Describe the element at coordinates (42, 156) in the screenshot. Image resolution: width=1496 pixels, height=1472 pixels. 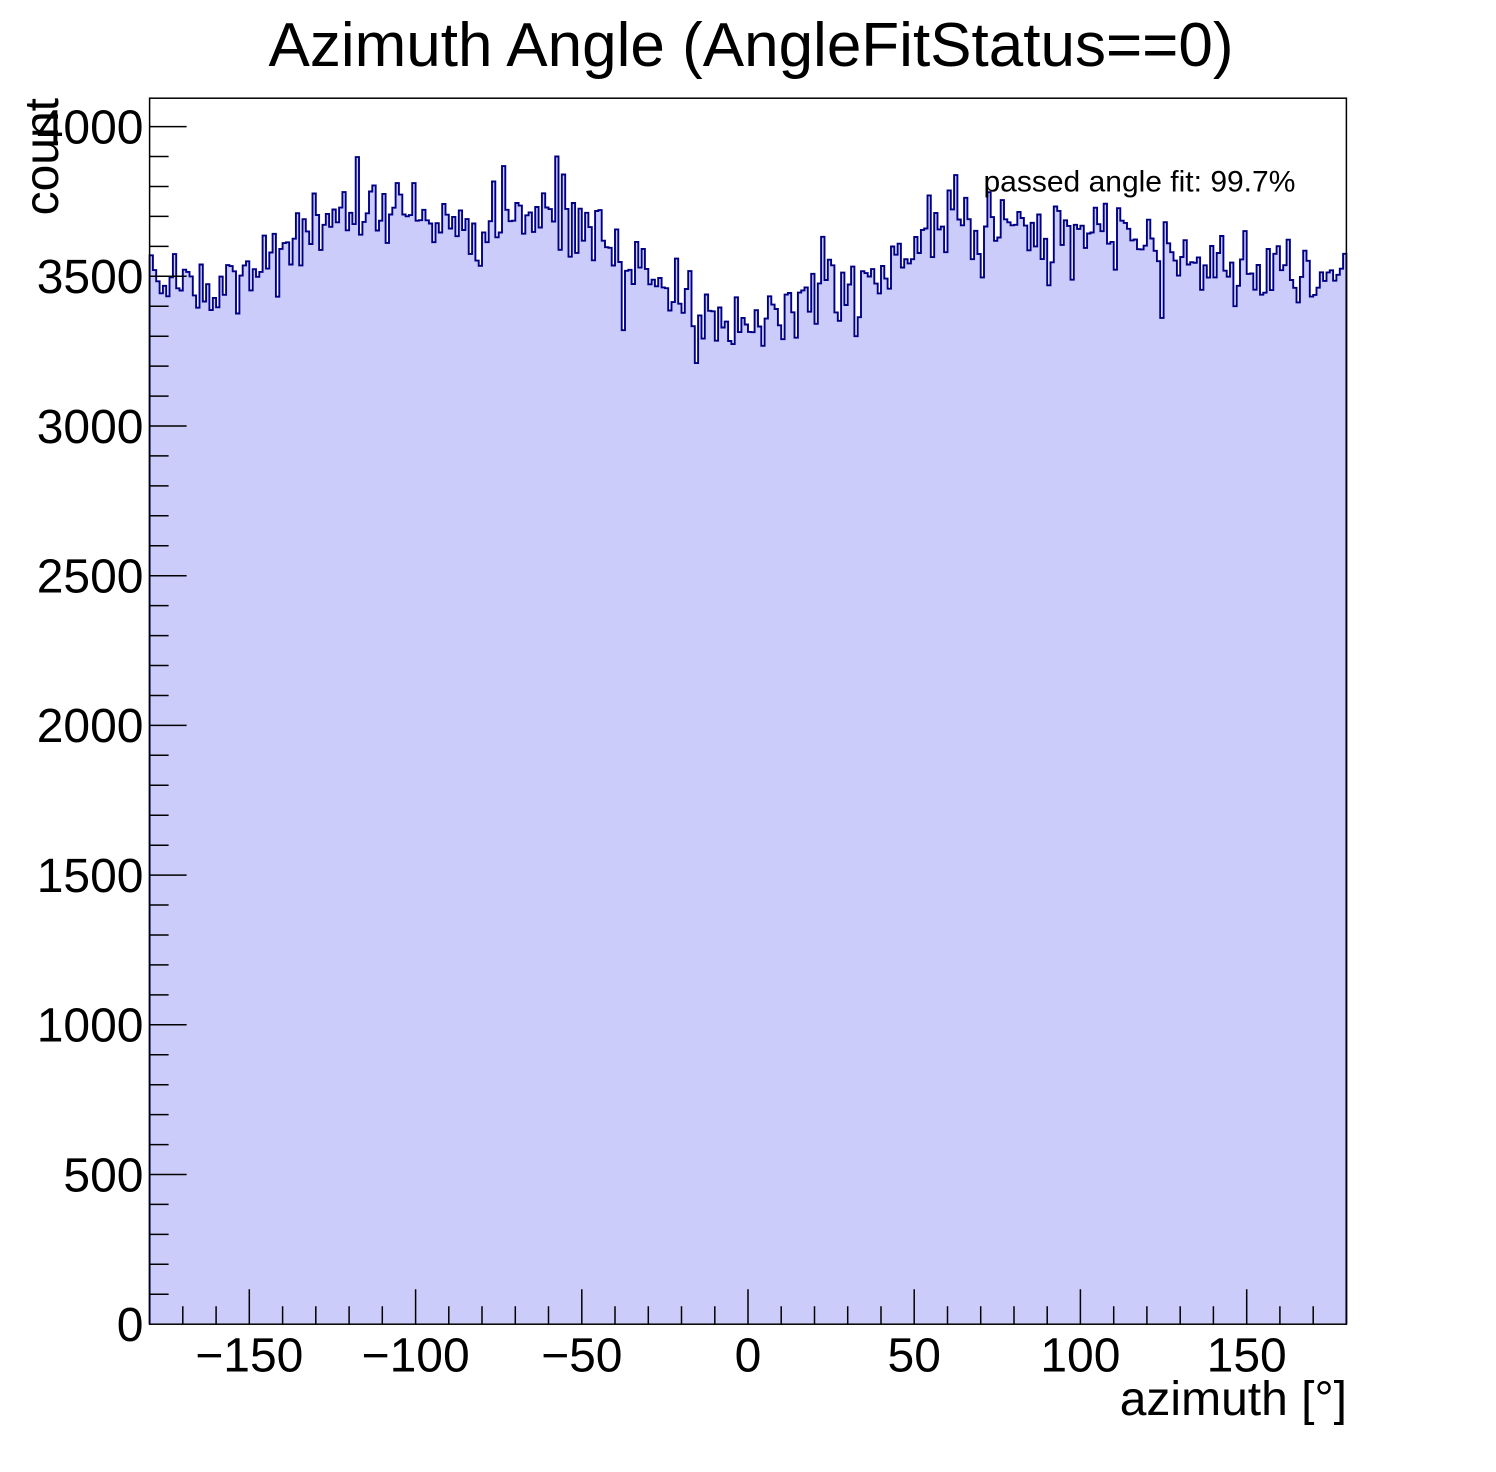
I see `svg-text: count` at that location.